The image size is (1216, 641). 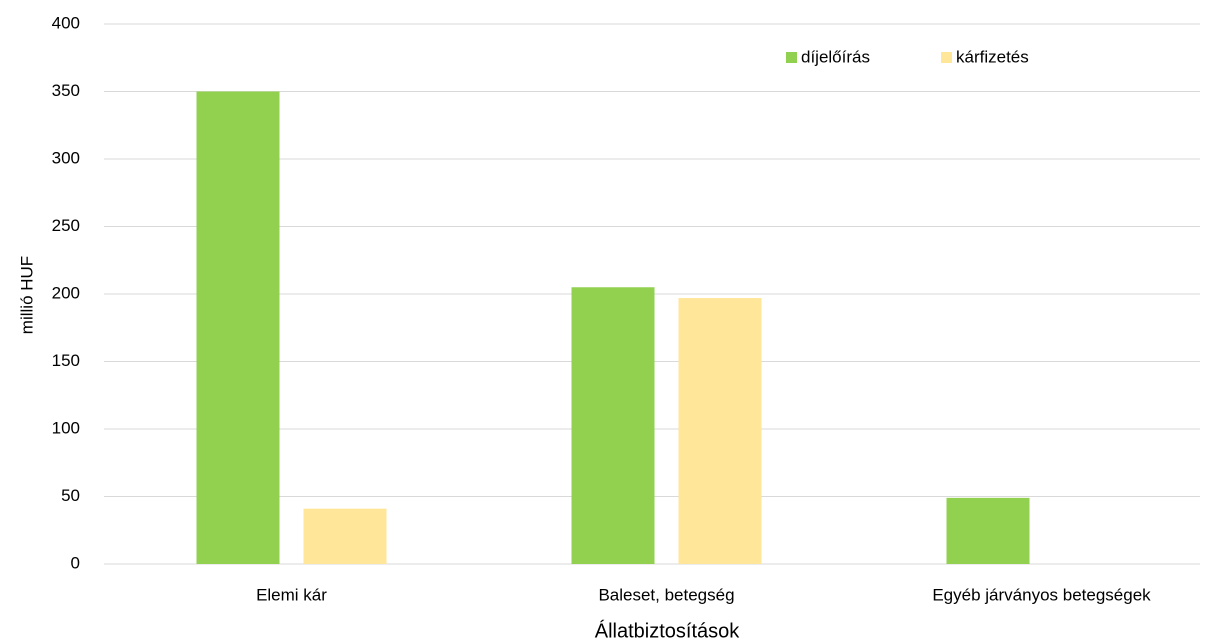 What do you see at coordinates (66, 427) in the screenshot?
I see `y-tick-label: 100` at bounding box center [66, 427].